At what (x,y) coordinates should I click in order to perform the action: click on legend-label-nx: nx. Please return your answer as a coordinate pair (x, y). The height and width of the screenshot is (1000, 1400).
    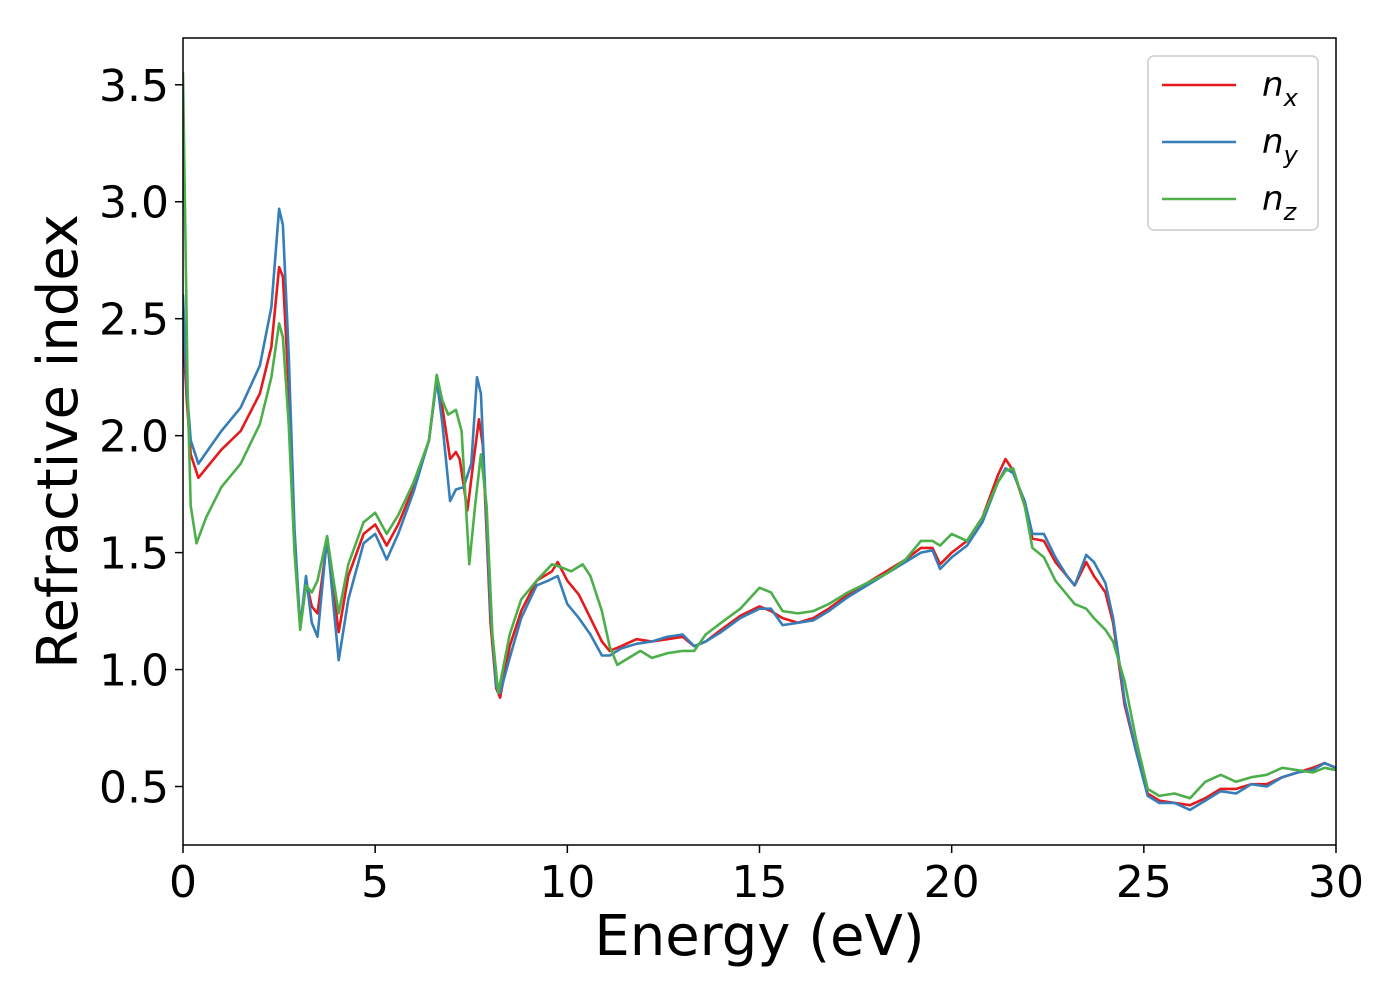
    Looking at the image, I should click on (1280, 88).